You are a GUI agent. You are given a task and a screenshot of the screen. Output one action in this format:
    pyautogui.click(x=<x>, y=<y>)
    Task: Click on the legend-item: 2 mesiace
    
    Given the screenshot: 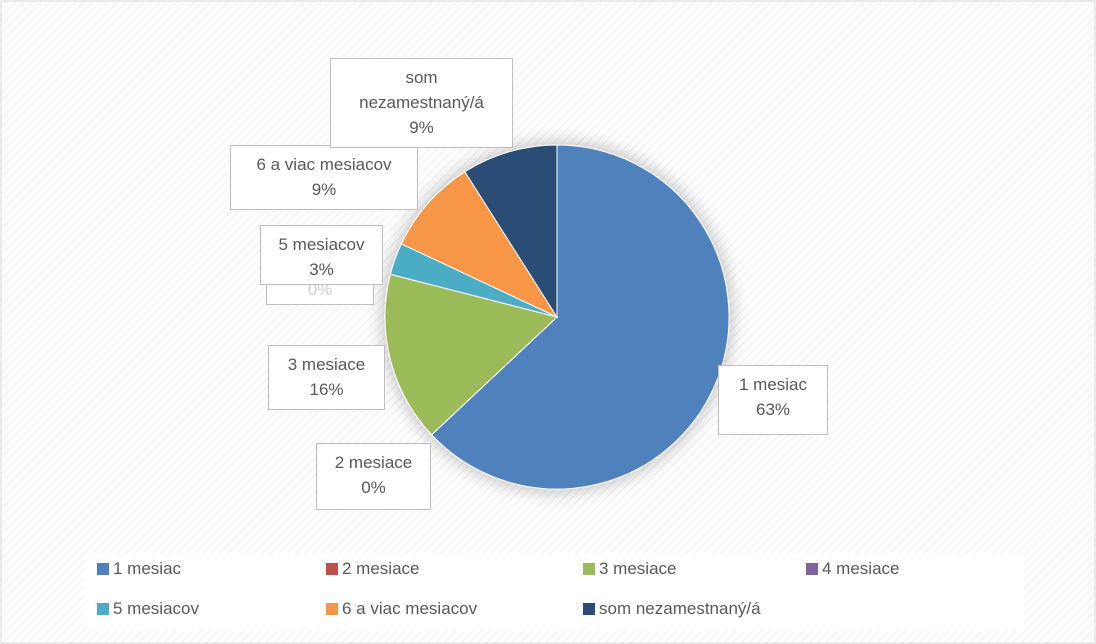 What is the action you would take?
    pyautogui.click(x=372, y=569)
    